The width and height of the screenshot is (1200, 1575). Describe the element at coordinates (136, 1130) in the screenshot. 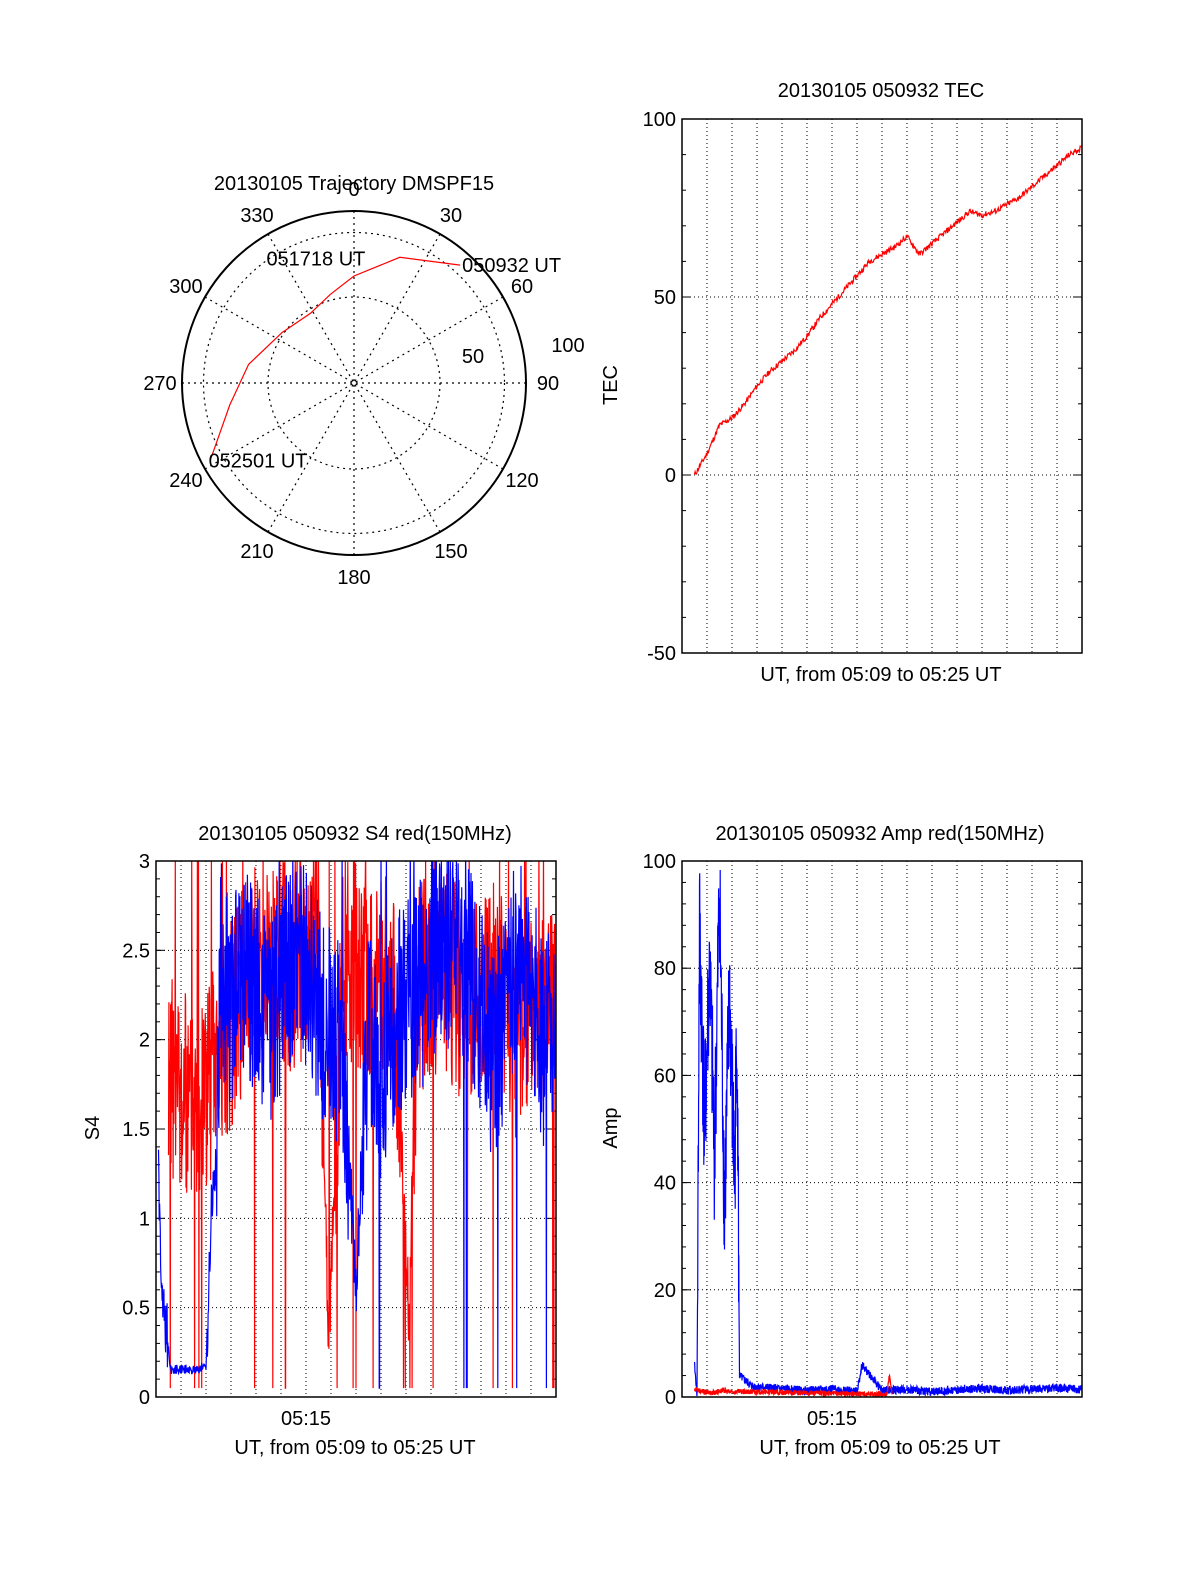

I see `y-tick-label: 1.5` at that location.